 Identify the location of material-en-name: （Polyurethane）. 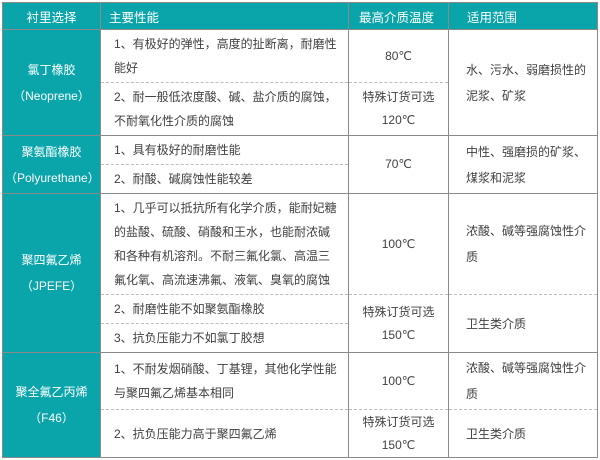
(52, 177).